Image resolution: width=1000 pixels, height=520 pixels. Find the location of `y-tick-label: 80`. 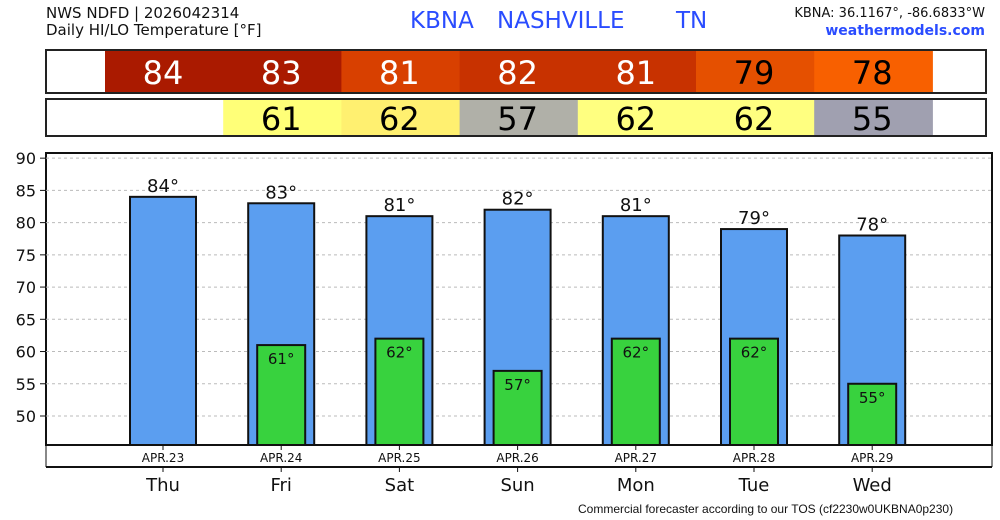

y-tick-label: 80 is located at coordinates (26, 223).